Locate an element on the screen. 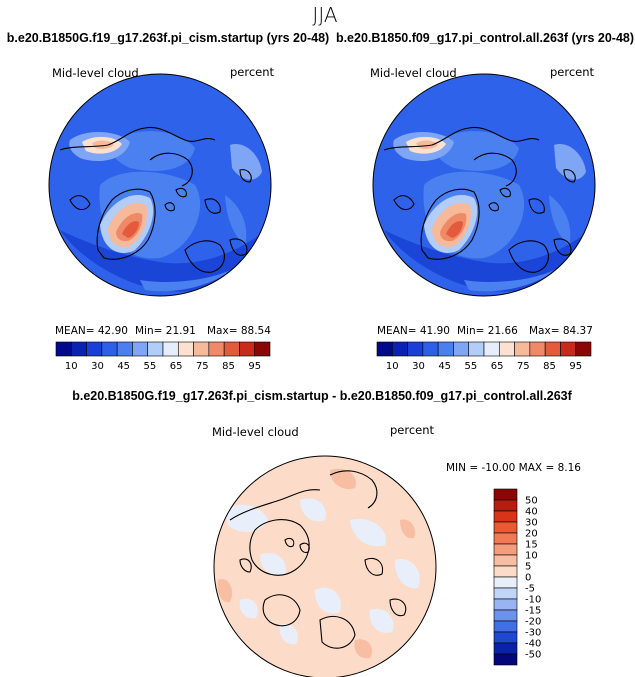  panel-1-variable-label: Mid-level cloud is located at coordinates (95, 73).